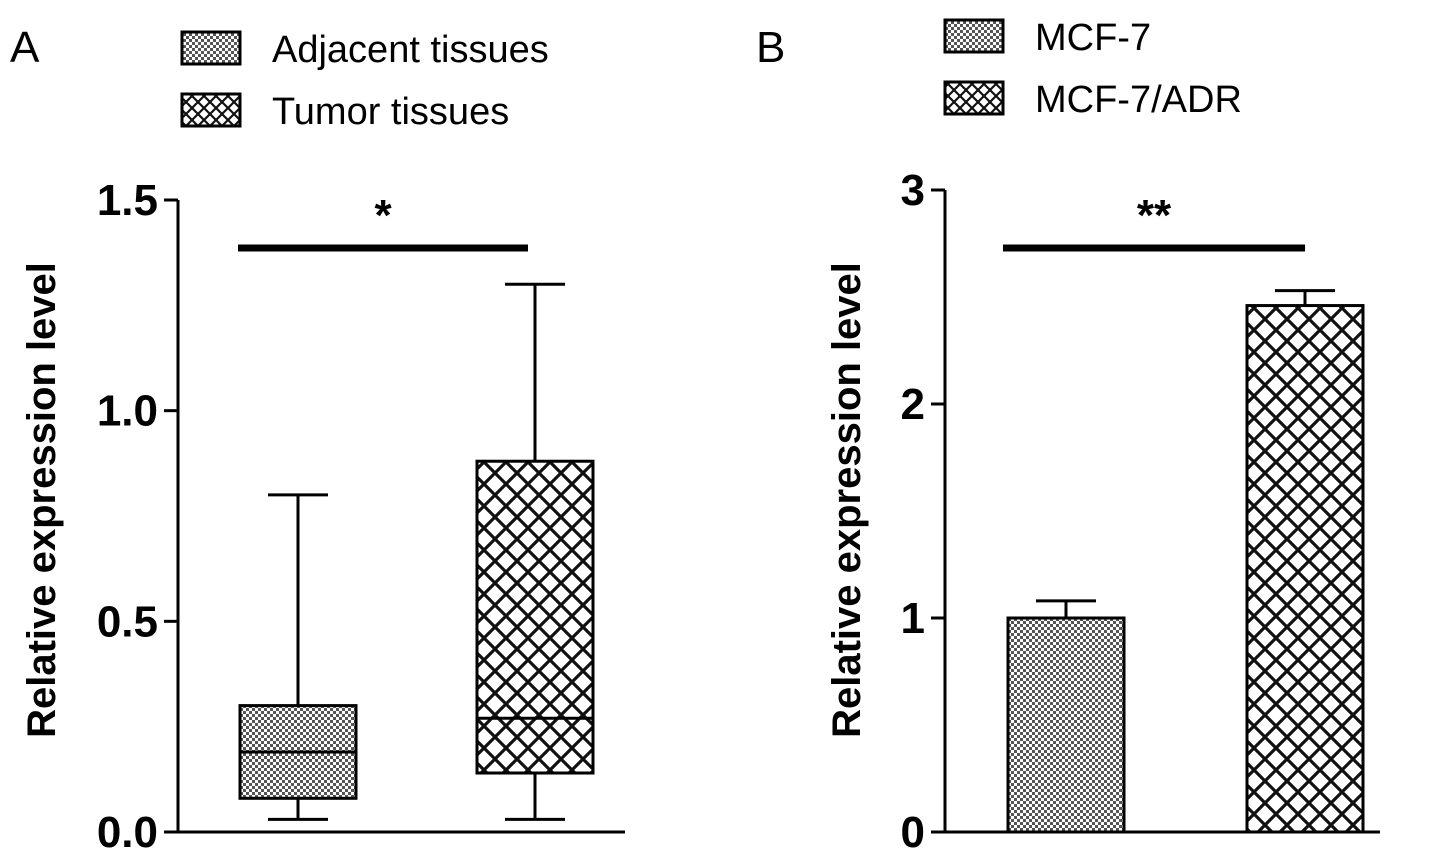 The image size is (1441, 868). Describe the element at coordinates (1138, 100) in the screenshot. I see `panel-b-legend-label: MCF-7/ADR` at that location.